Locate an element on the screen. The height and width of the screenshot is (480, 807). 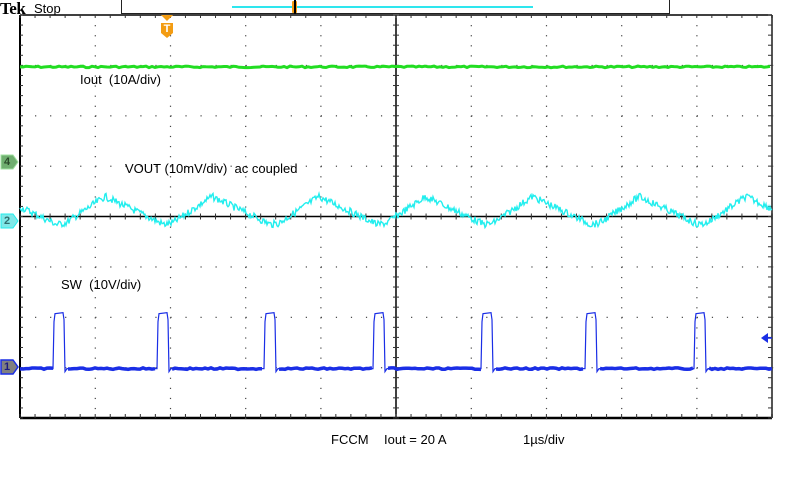
trigger-level-icon is located at coordinates (764, 338).